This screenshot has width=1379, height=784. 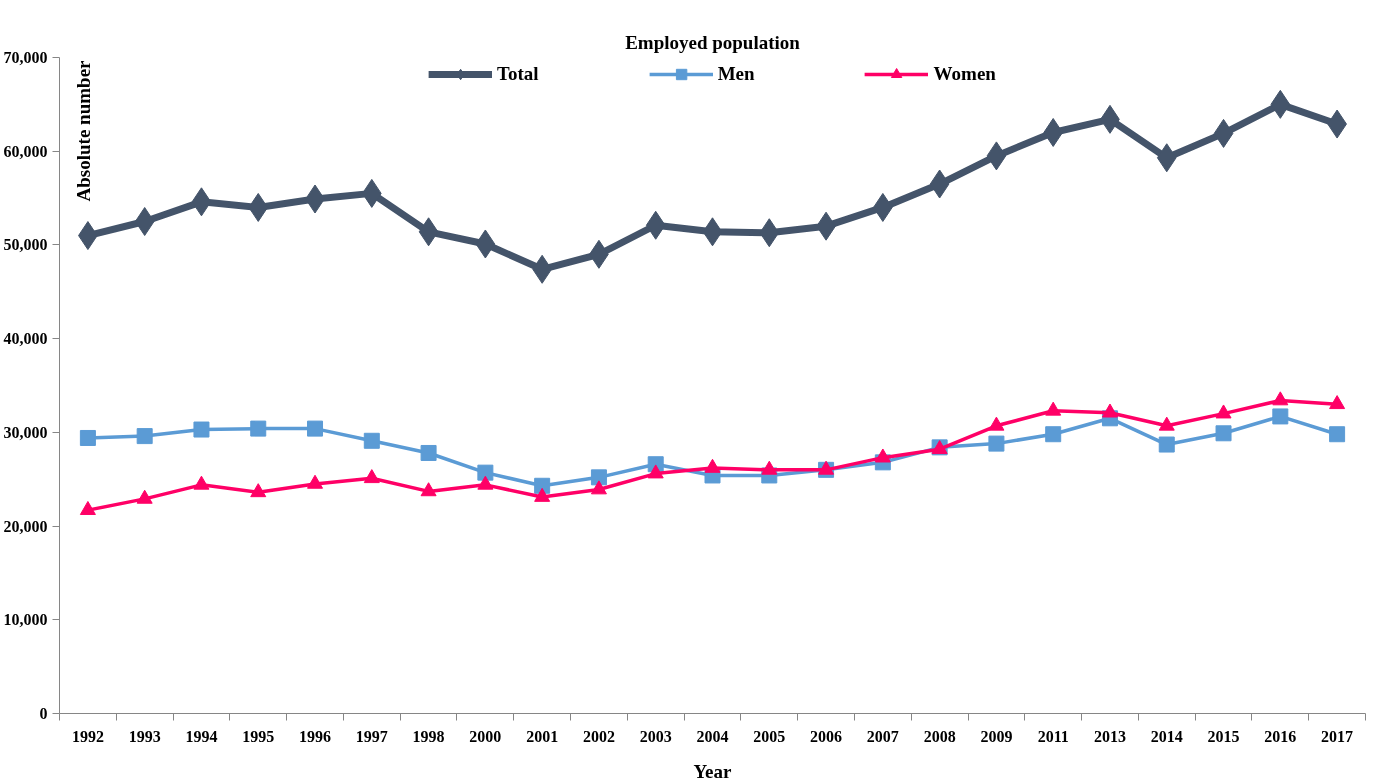 What do you see at coordinates (939, 736) in the screenshot?
I see `x-tick-label: 2008` at bounding box center [939, 736].